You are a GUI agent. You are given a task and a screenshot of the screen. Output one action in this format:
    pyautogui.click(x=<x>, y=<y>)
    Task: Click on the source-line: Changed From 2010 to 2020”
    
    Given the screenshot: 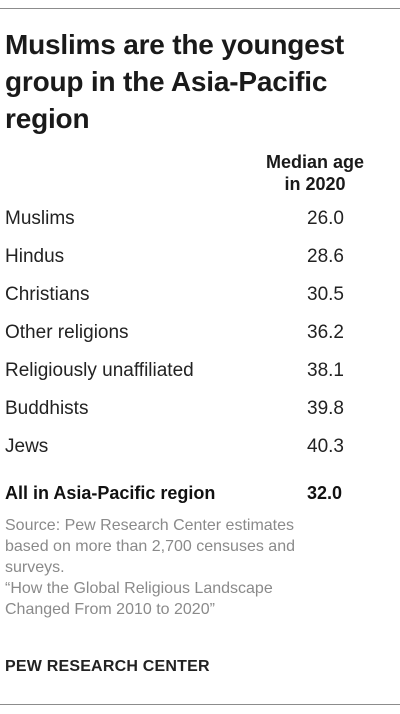 What is the action you would take?
    pyautogui.click(x=110, y=609)
    